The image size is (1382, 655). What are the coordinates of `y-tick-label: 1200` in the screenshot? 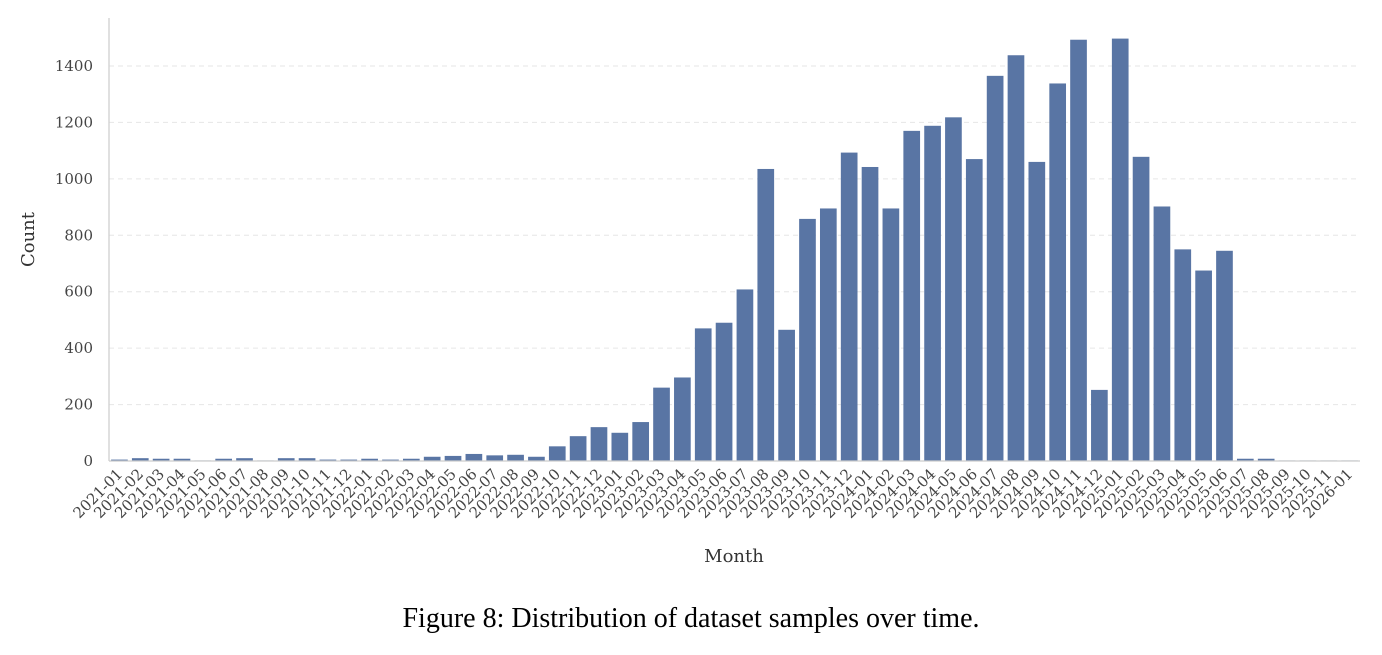 It's located at (74, 122).